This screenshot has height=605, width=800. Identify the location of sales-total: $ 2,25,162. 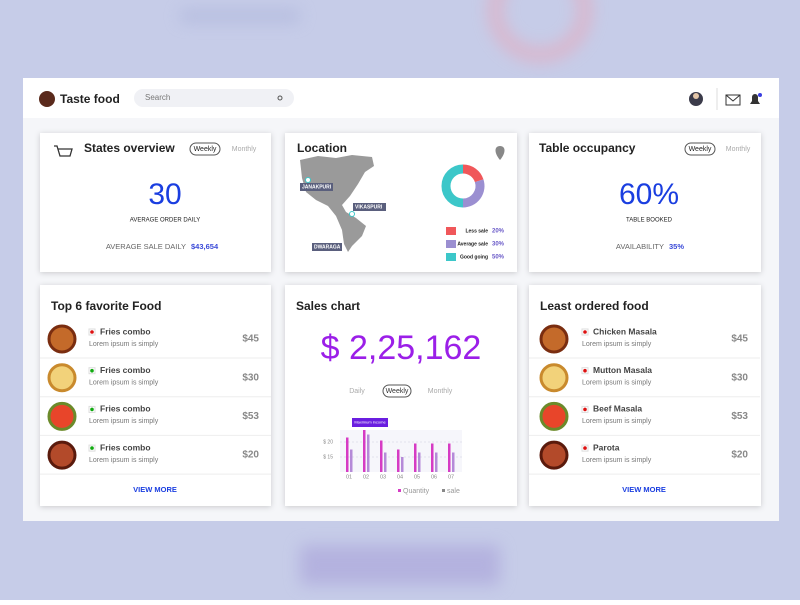
(401, 348).